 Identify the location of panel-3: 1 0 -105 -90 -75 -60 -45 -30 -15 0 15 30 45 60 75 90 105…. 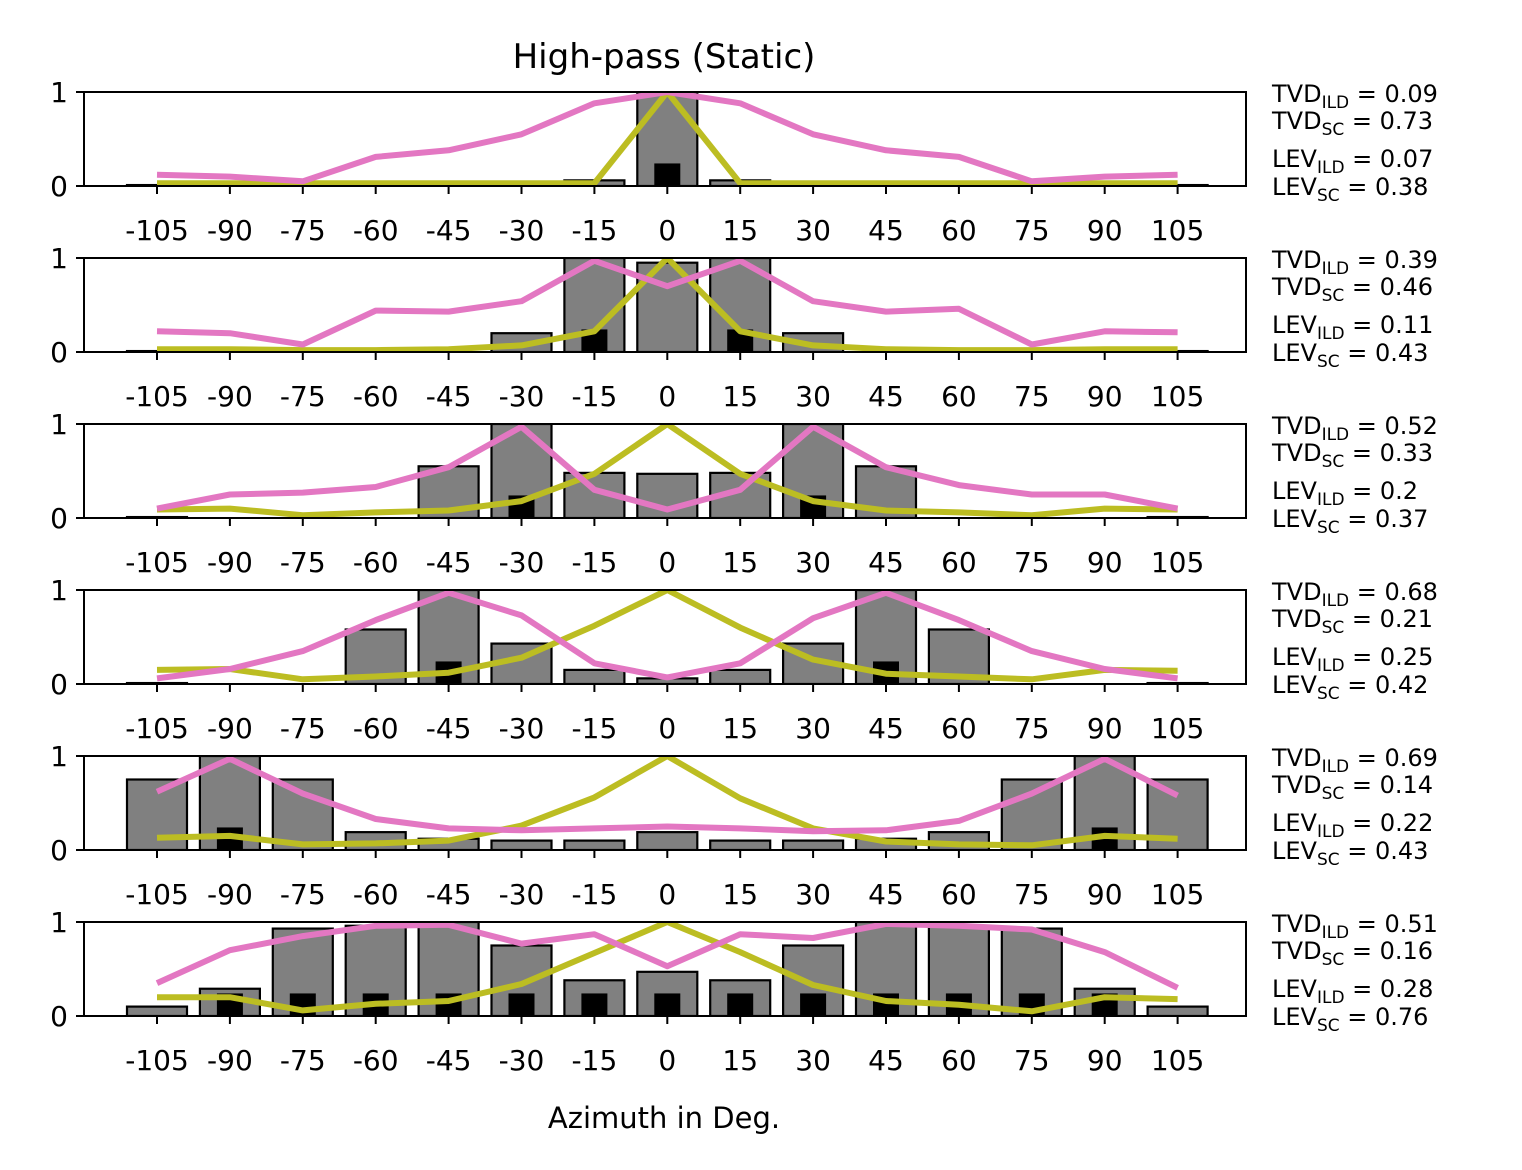
(744, 493).